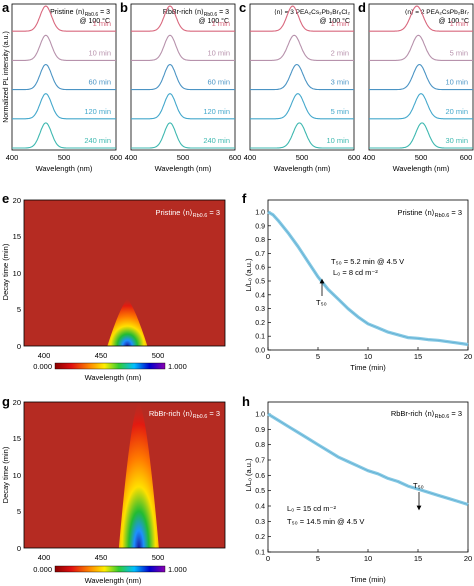 This screenshot has height=586, width=474. What do you see at coordinates (94, 21) in the screenshot?
I see `panel-a-condition: @ 100 °C` at bounding box center [94, 21].